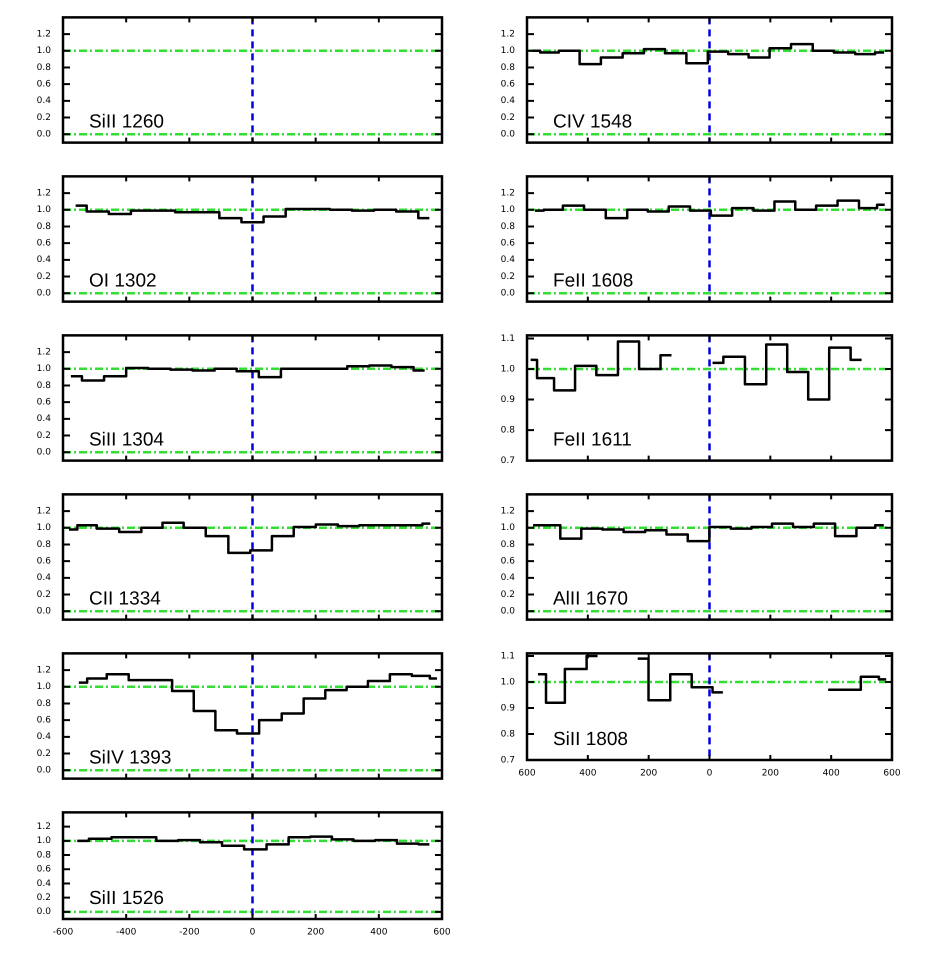  What do you see at coordinates (590, 739) in the screenshot?
I see `annotation: SiII 1808` at bounding box center [590, 739].